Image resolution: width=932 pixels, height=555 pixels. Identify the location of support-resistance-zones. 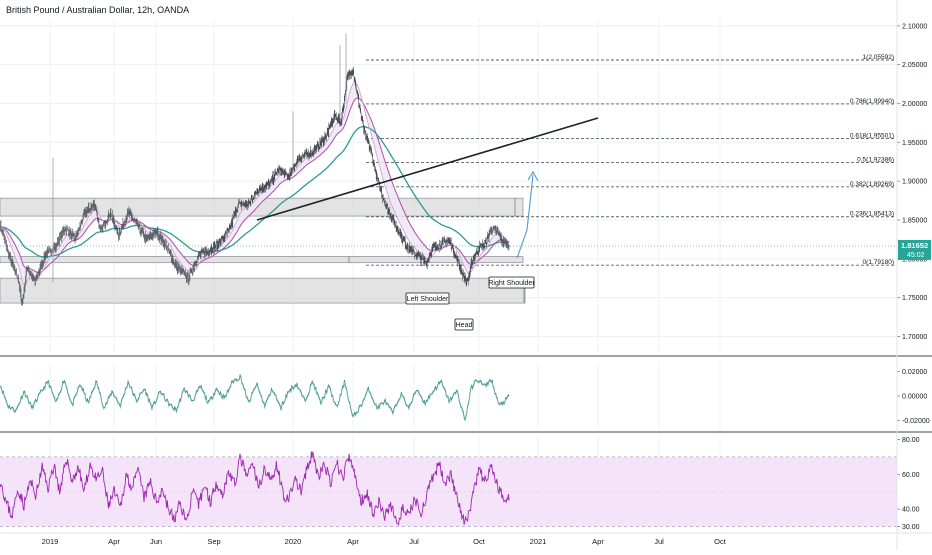
(263, 250).